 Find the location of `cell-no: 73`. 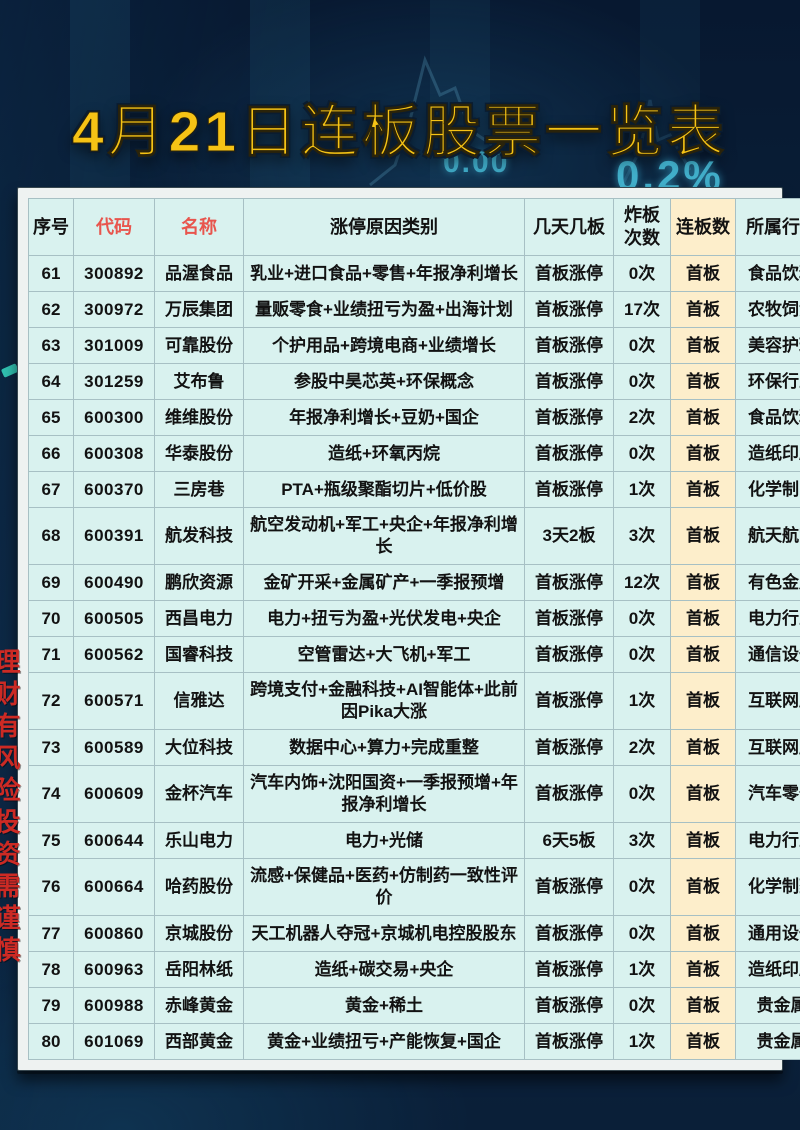

cell-no: 73 is located at coordinates (51, 747).